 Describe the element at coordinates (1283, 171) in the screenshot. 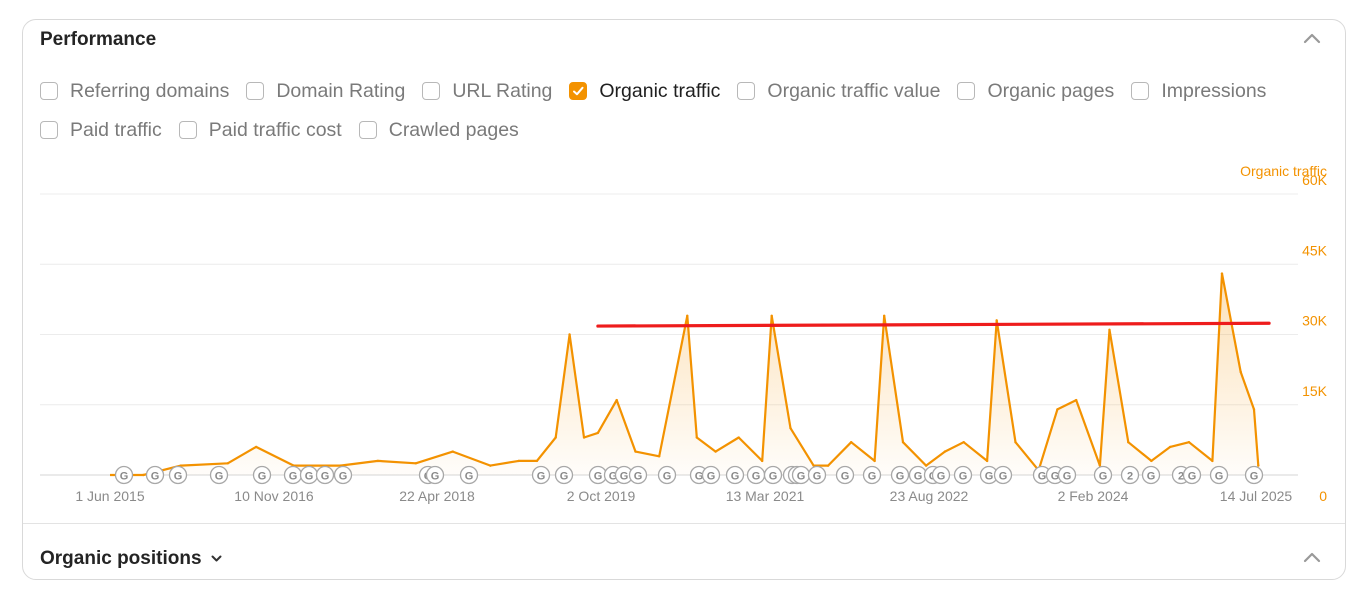

I see `y-axis-title: Organic traffic` at that location.